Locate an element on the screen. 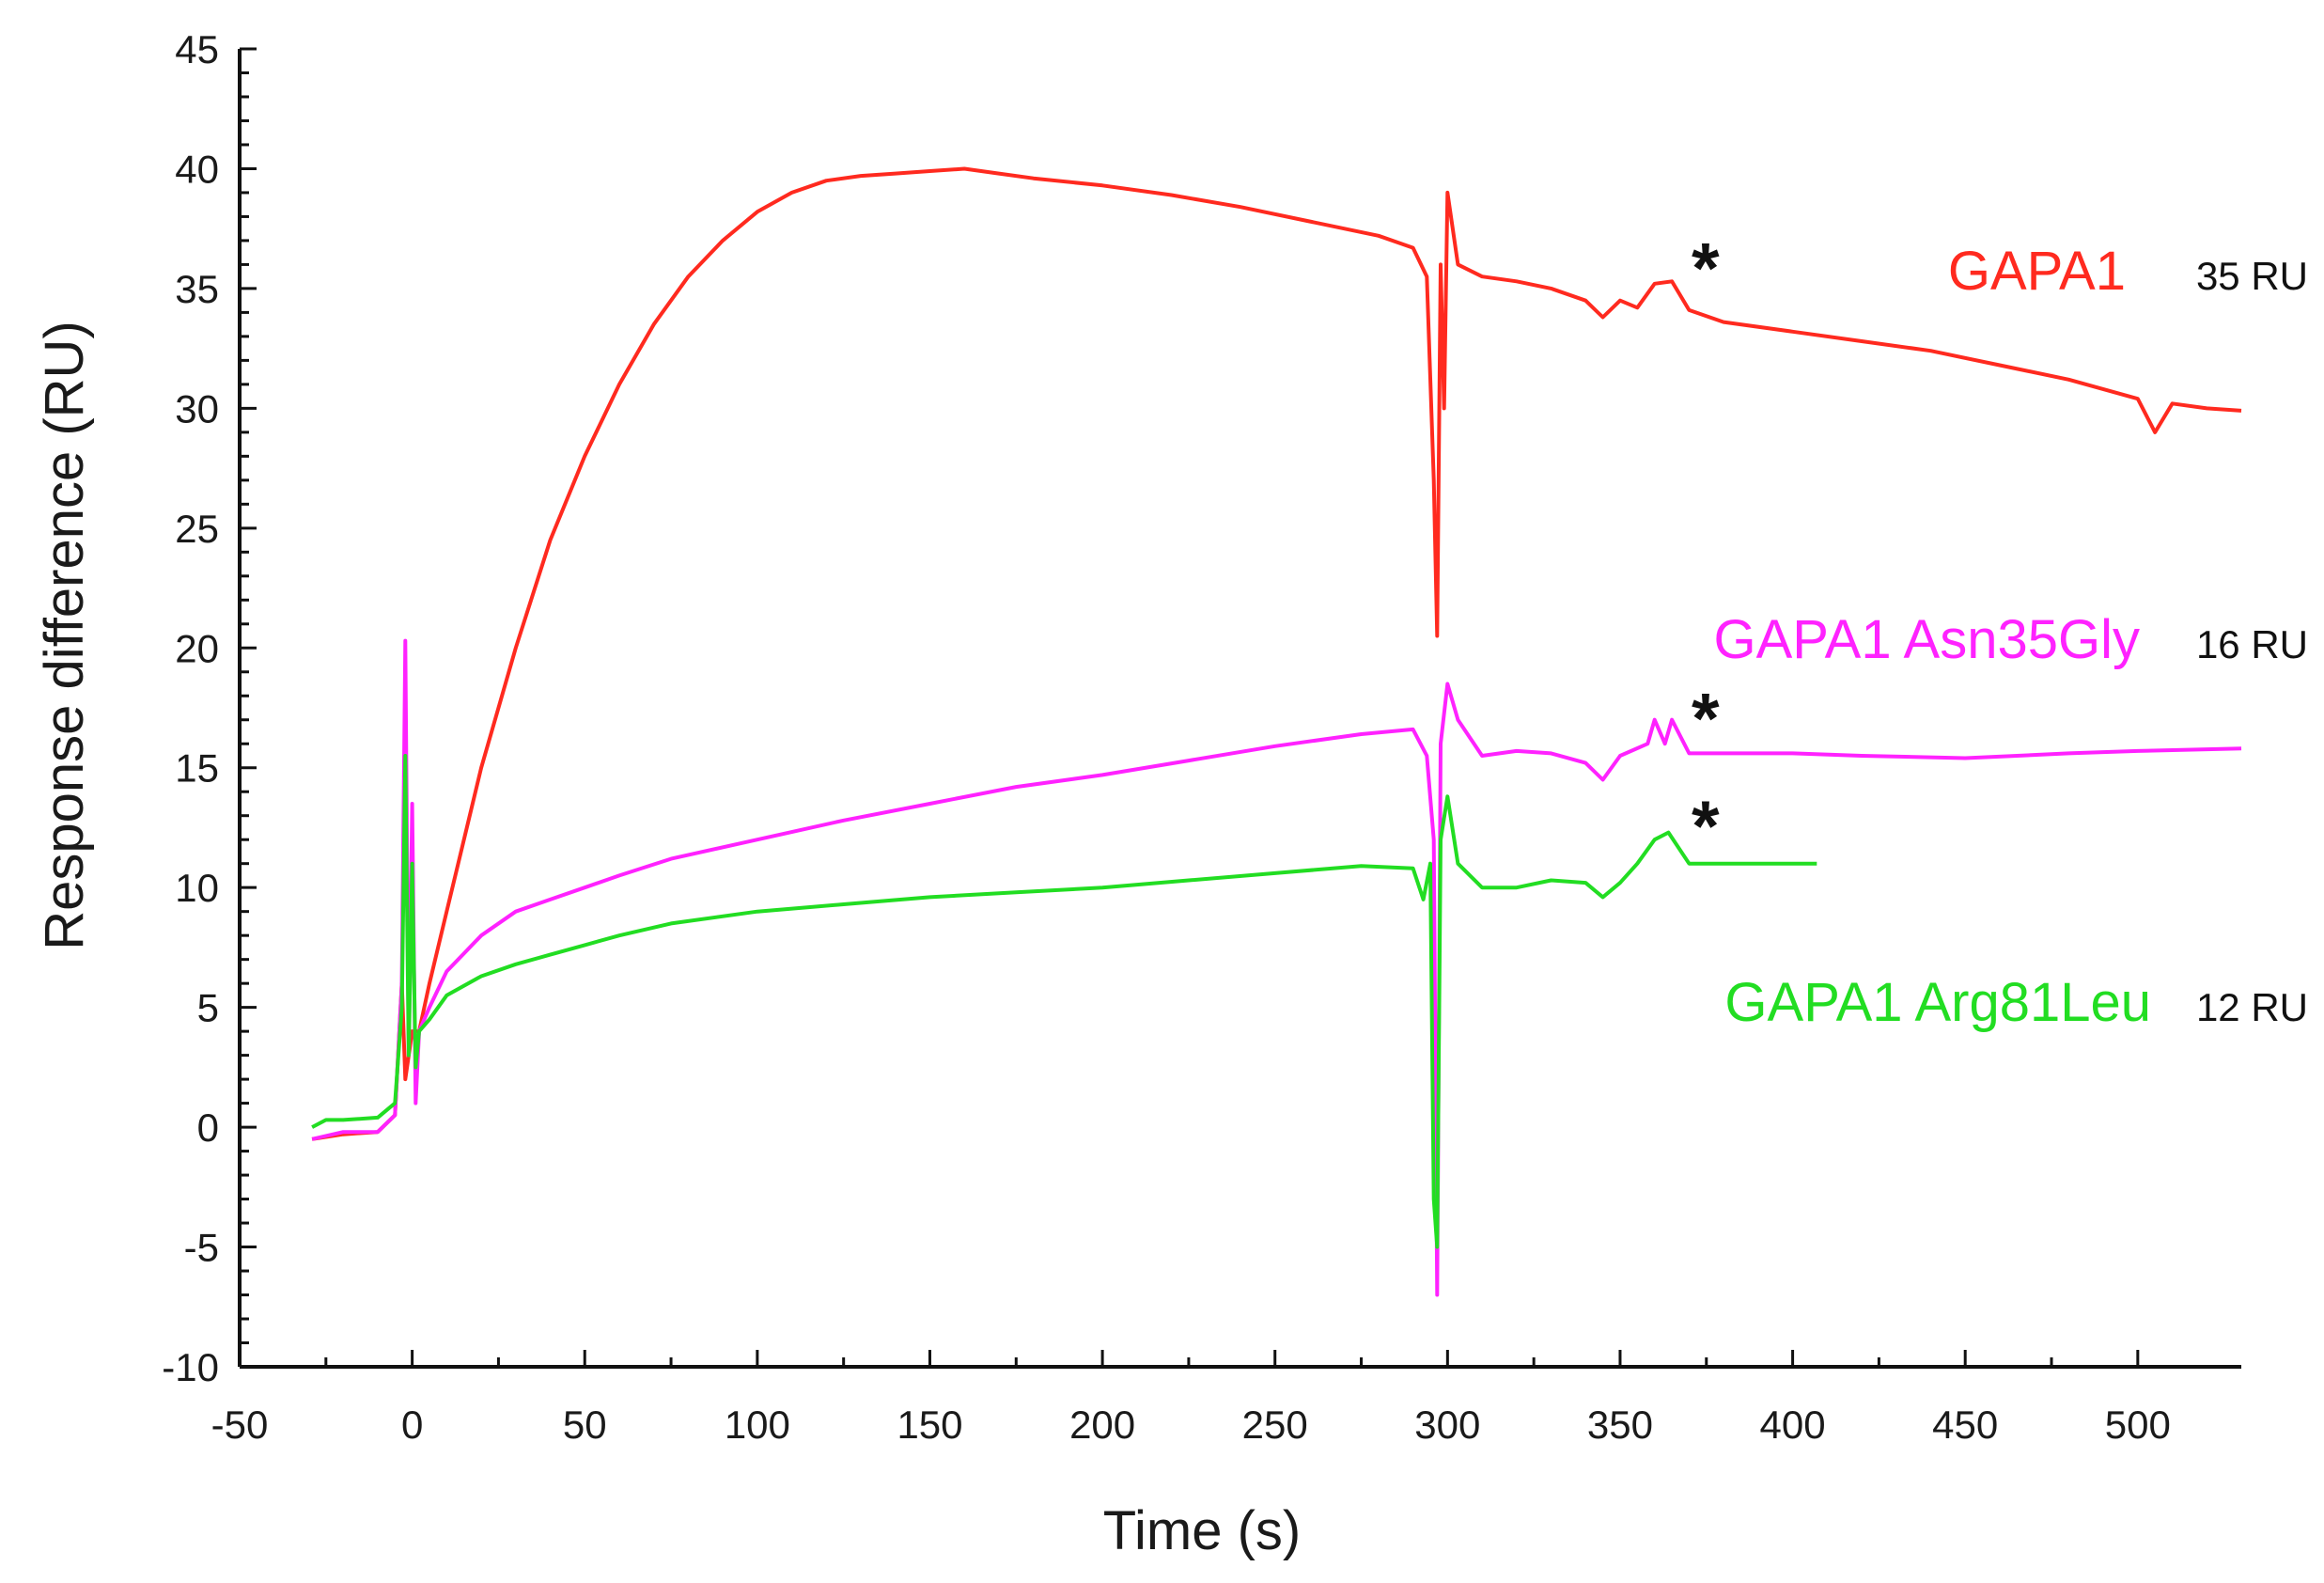 This screenshot has height=1583, width=2324. x-tick-label: 150 is located at coordinates (929, 1425).